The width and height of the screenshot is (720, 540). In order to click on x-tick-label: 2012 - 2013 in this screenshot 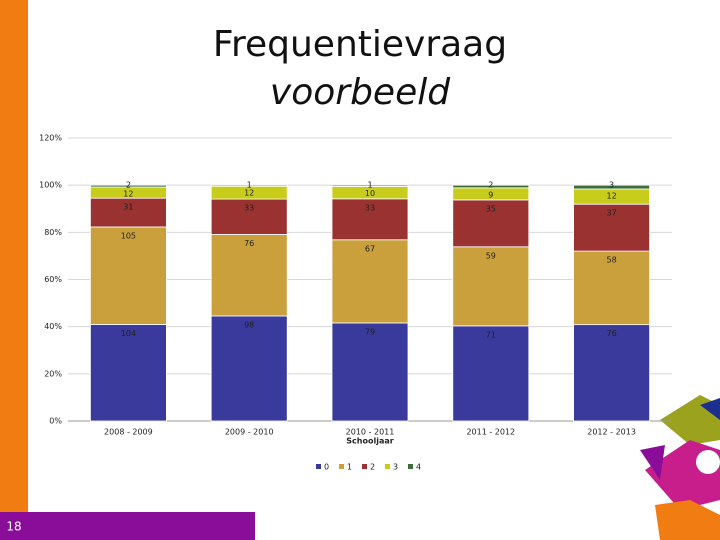, I will do `click(611, 432)`.